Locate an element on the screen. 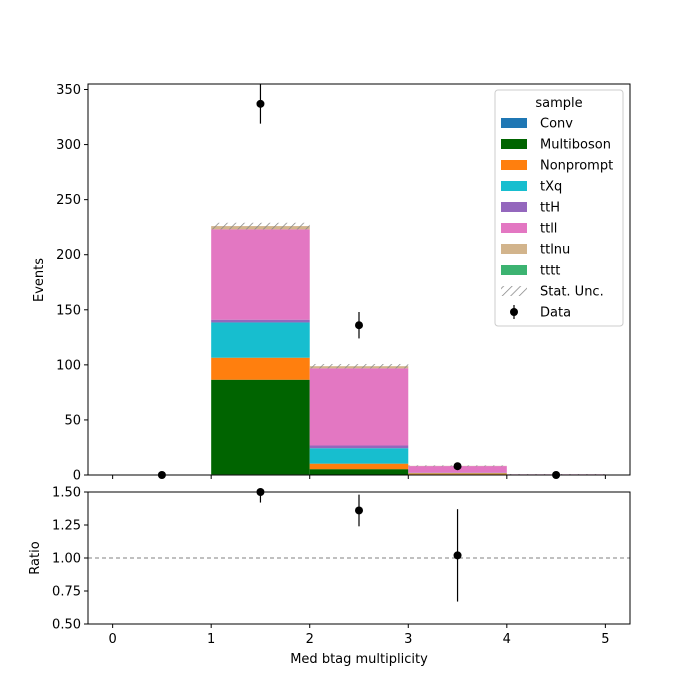  ratio-ytick-label-1: 0.75 is located at coordinates (66, 592).